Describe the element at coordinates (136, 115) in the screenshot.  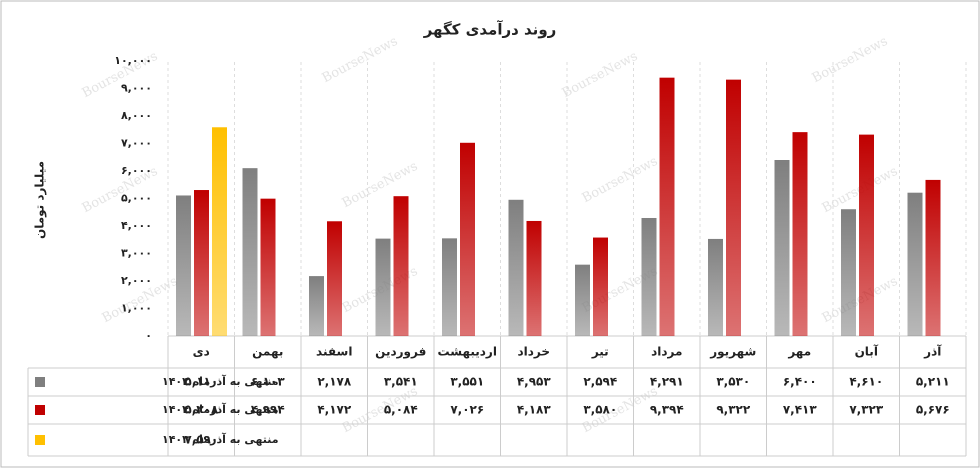
I see `y-tick-label: ۸,۰۰۰` at that location.